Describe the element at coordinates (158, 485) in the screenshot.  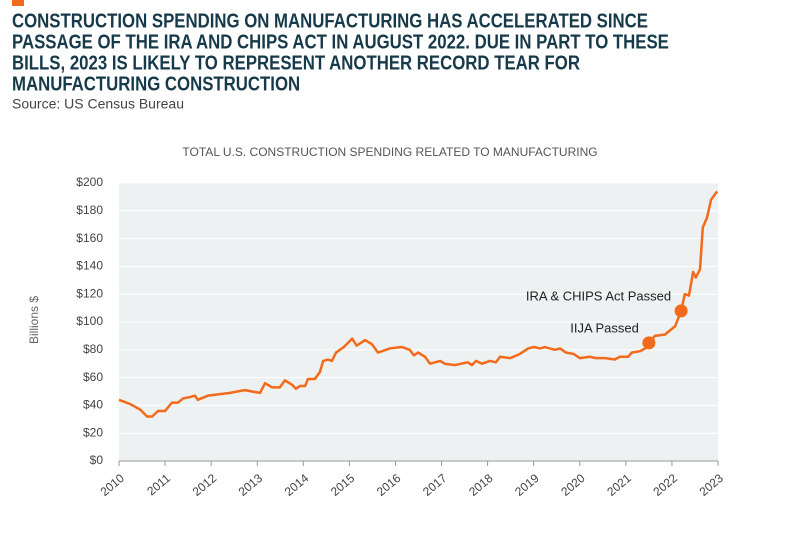
I see `x-tick-label: 2011` at that location.